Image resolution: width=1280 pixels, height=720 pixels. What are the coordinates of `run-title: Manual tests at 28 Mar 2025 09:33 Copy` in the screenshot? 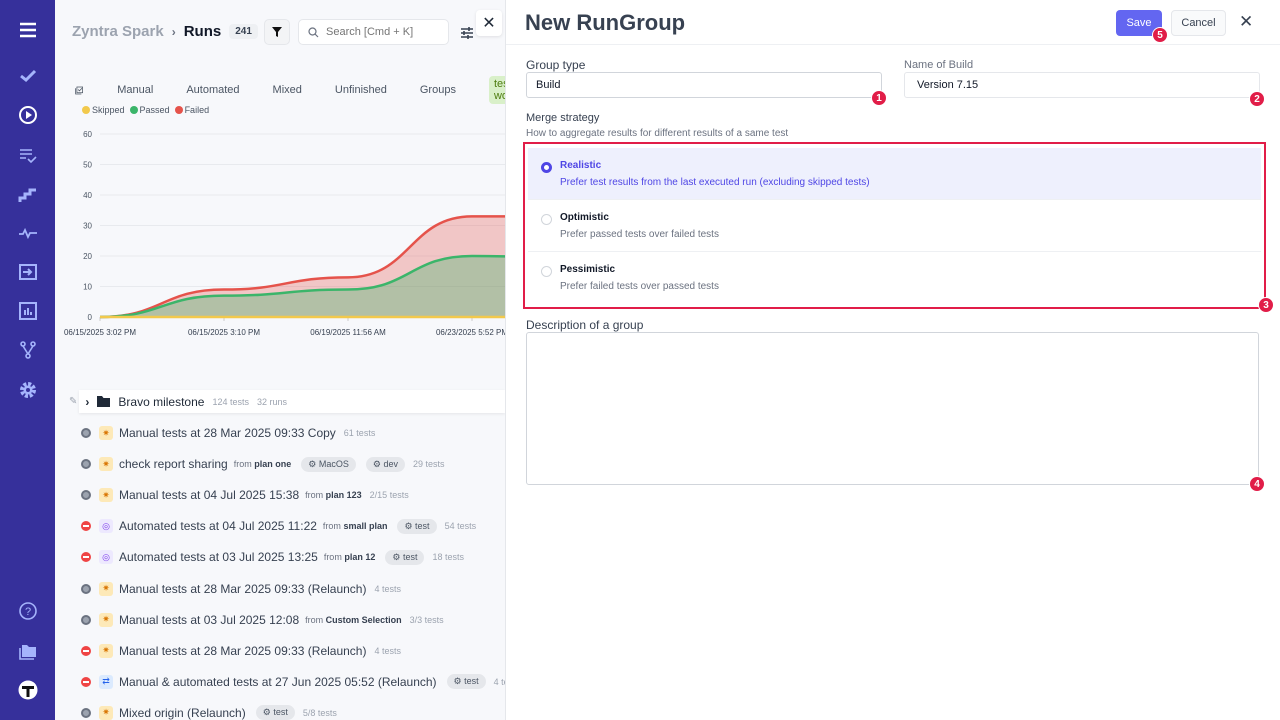 It's located at (227, 433).